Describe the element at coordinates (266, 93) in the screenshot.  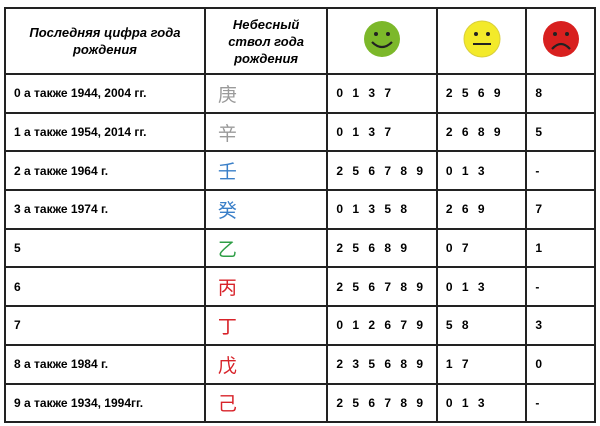
I see `cell-stem: 庚` at that location.